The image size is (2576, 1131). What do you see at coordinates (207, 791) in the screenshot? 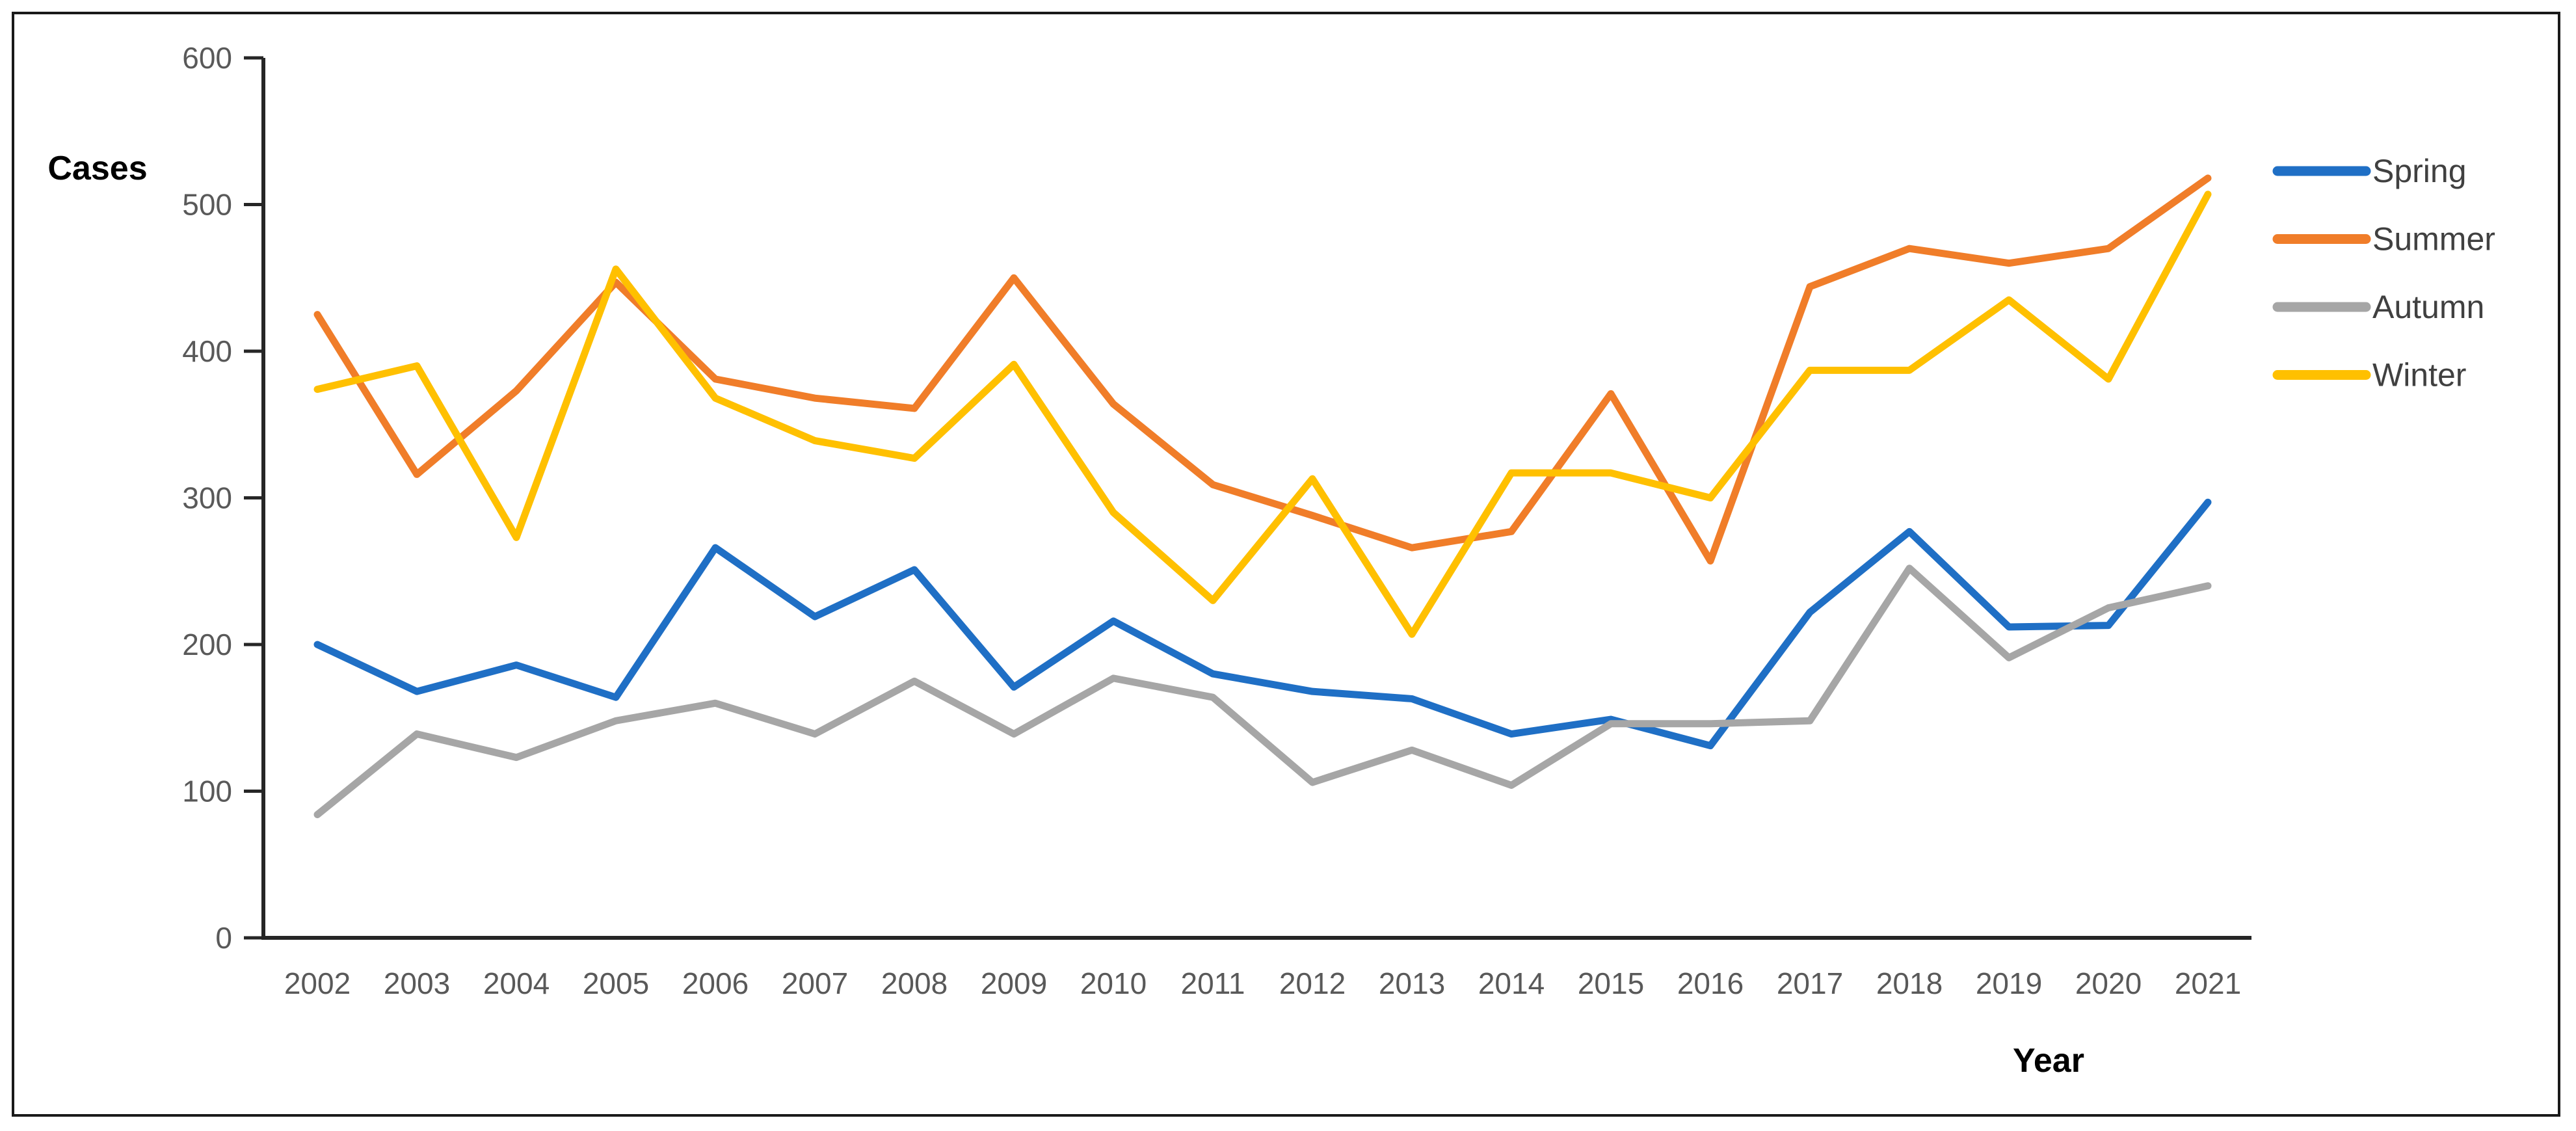
I see `y-tick-label: 100` at bounding box center [207, 791].